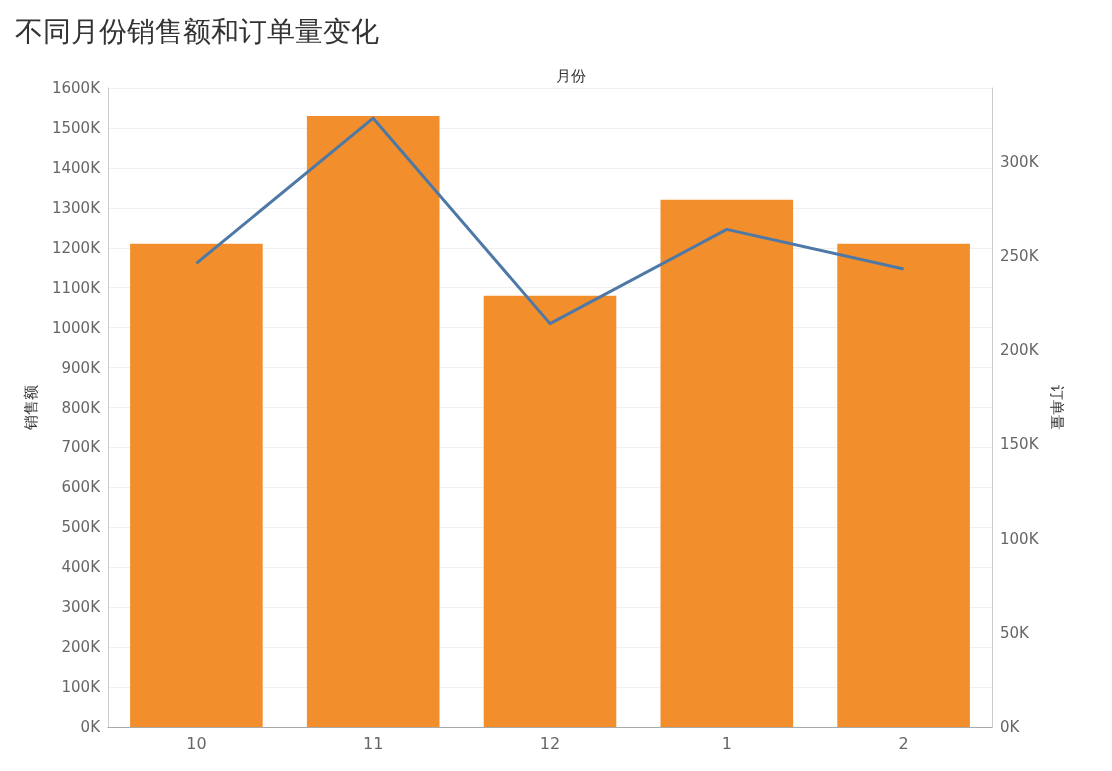  What do you see at coordinates (1020, 161) in the screenshot?
I see `y2-tick-label: 300K` at bounding box center [1020, 161].